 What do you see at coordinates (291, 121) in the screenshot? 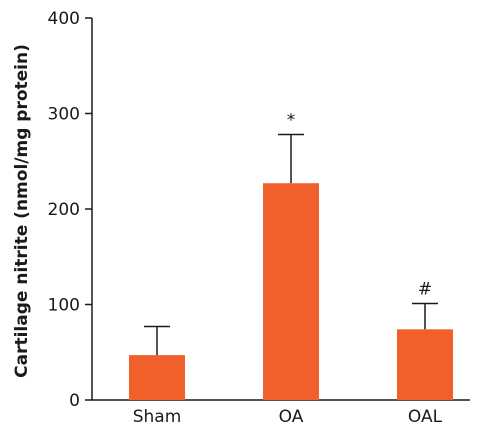
I see `significance-marker: *` at bounding box center [291, 121].